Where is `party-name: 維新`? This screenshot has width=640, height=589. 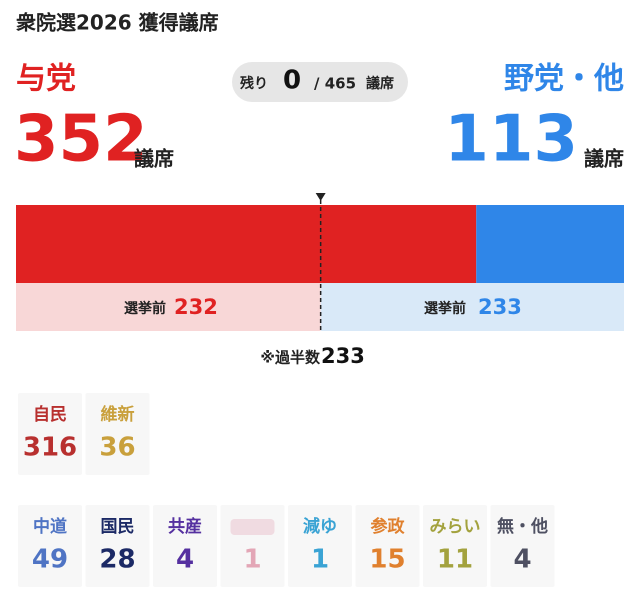
party-name: 維新 is located at coordinates (118, 414).